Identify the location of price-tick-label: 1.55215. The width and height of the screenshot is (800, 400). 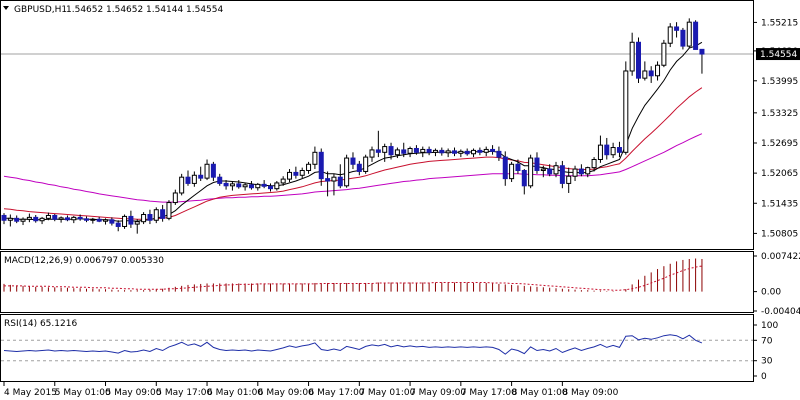
(779, 23).